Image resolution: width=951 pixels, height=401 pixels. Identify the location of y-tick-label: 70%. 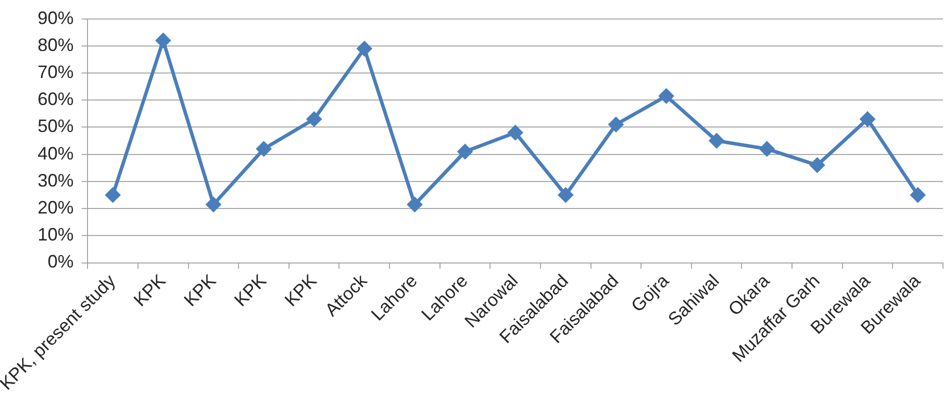
(56, 72).